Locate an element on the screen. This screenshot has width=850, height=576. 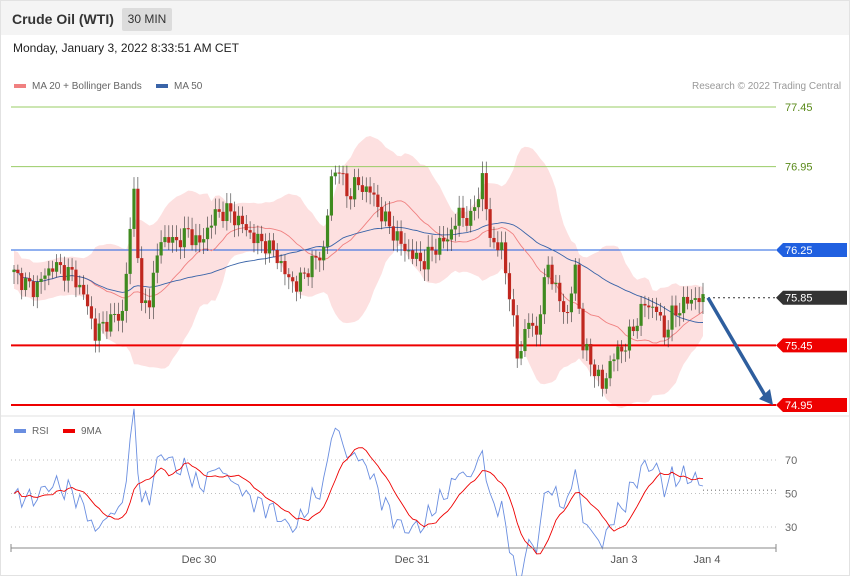
level-tag-76.25 is located at coordinates (811, 250).